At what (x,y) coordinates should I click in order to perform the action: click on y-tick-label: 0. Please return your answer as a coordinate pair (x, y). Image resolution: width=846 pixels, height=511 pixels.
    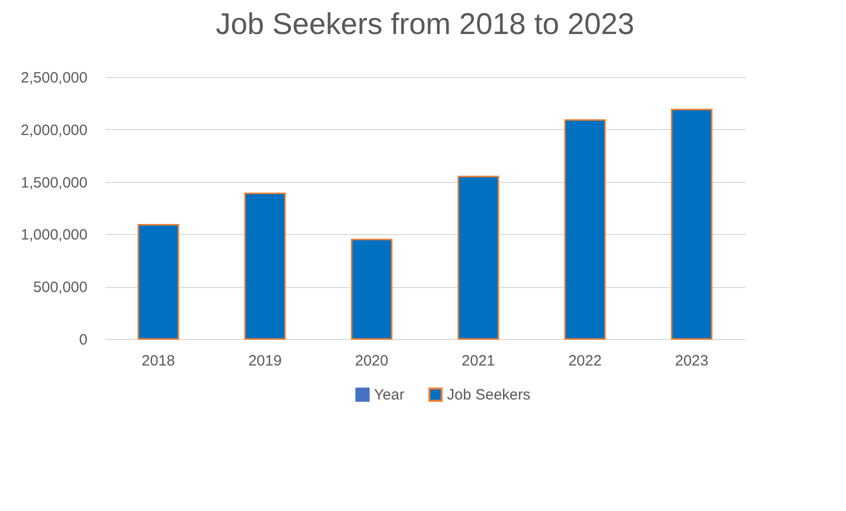
    Looking at the image, I should click on (83, 340).